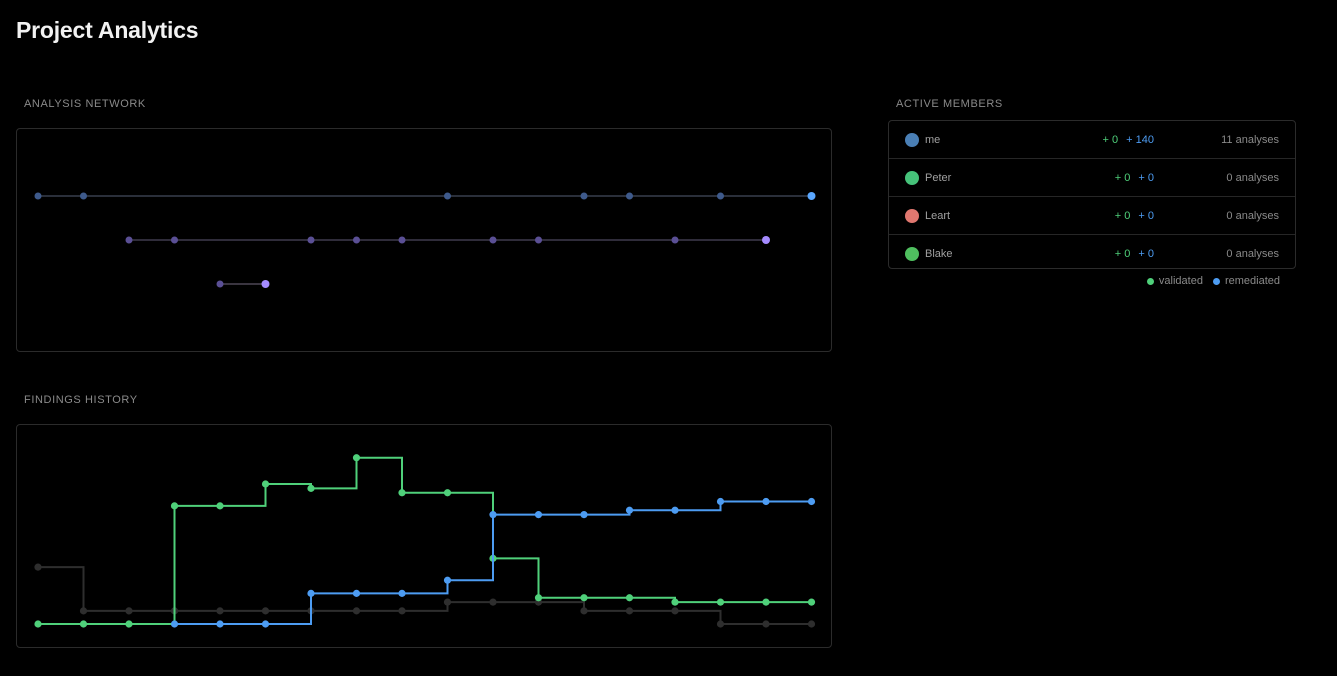  What do you see at coordinates (1252, 281) in the screenshot?
I see `legend-remediated-label: remediated` at bounding box center [1252, 281].